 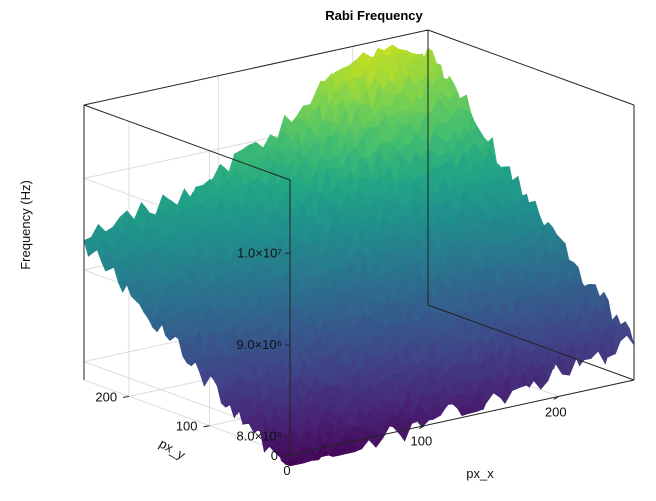 What do you see at coordinates (374, 15) in the screenshot?
I see `chart-title: Rabi Frequency` at bounding box center [374, 15].